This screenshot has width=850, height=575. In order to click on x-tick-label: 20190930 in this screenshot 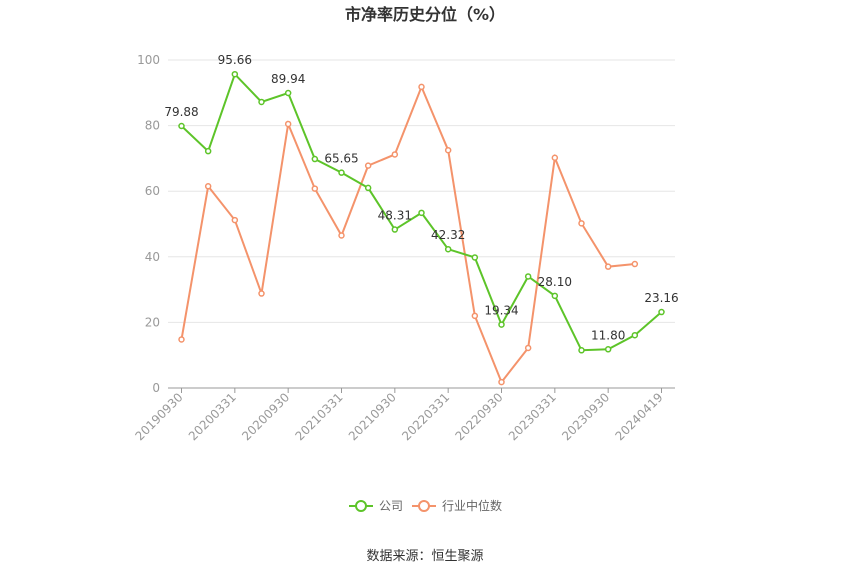, I will do `click(159, 416)`.